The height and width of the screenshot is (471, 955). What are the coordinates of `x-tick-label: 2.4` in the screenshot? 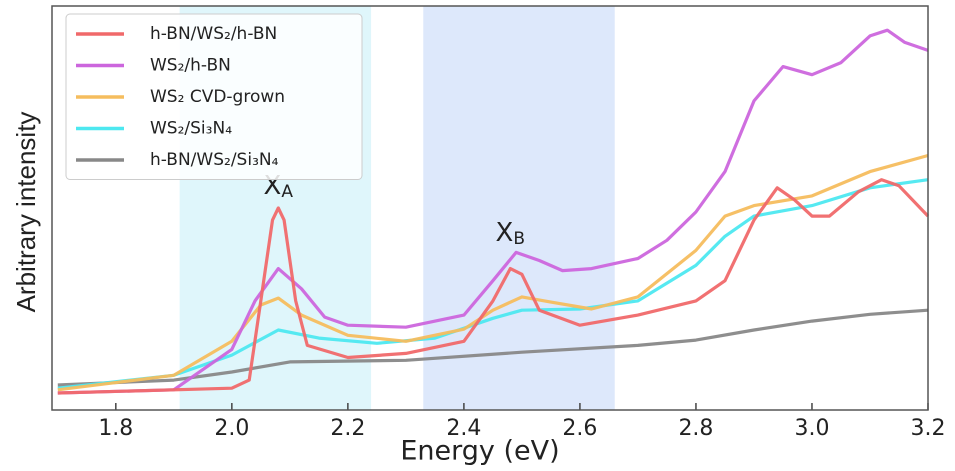 It's located at (463, 428).